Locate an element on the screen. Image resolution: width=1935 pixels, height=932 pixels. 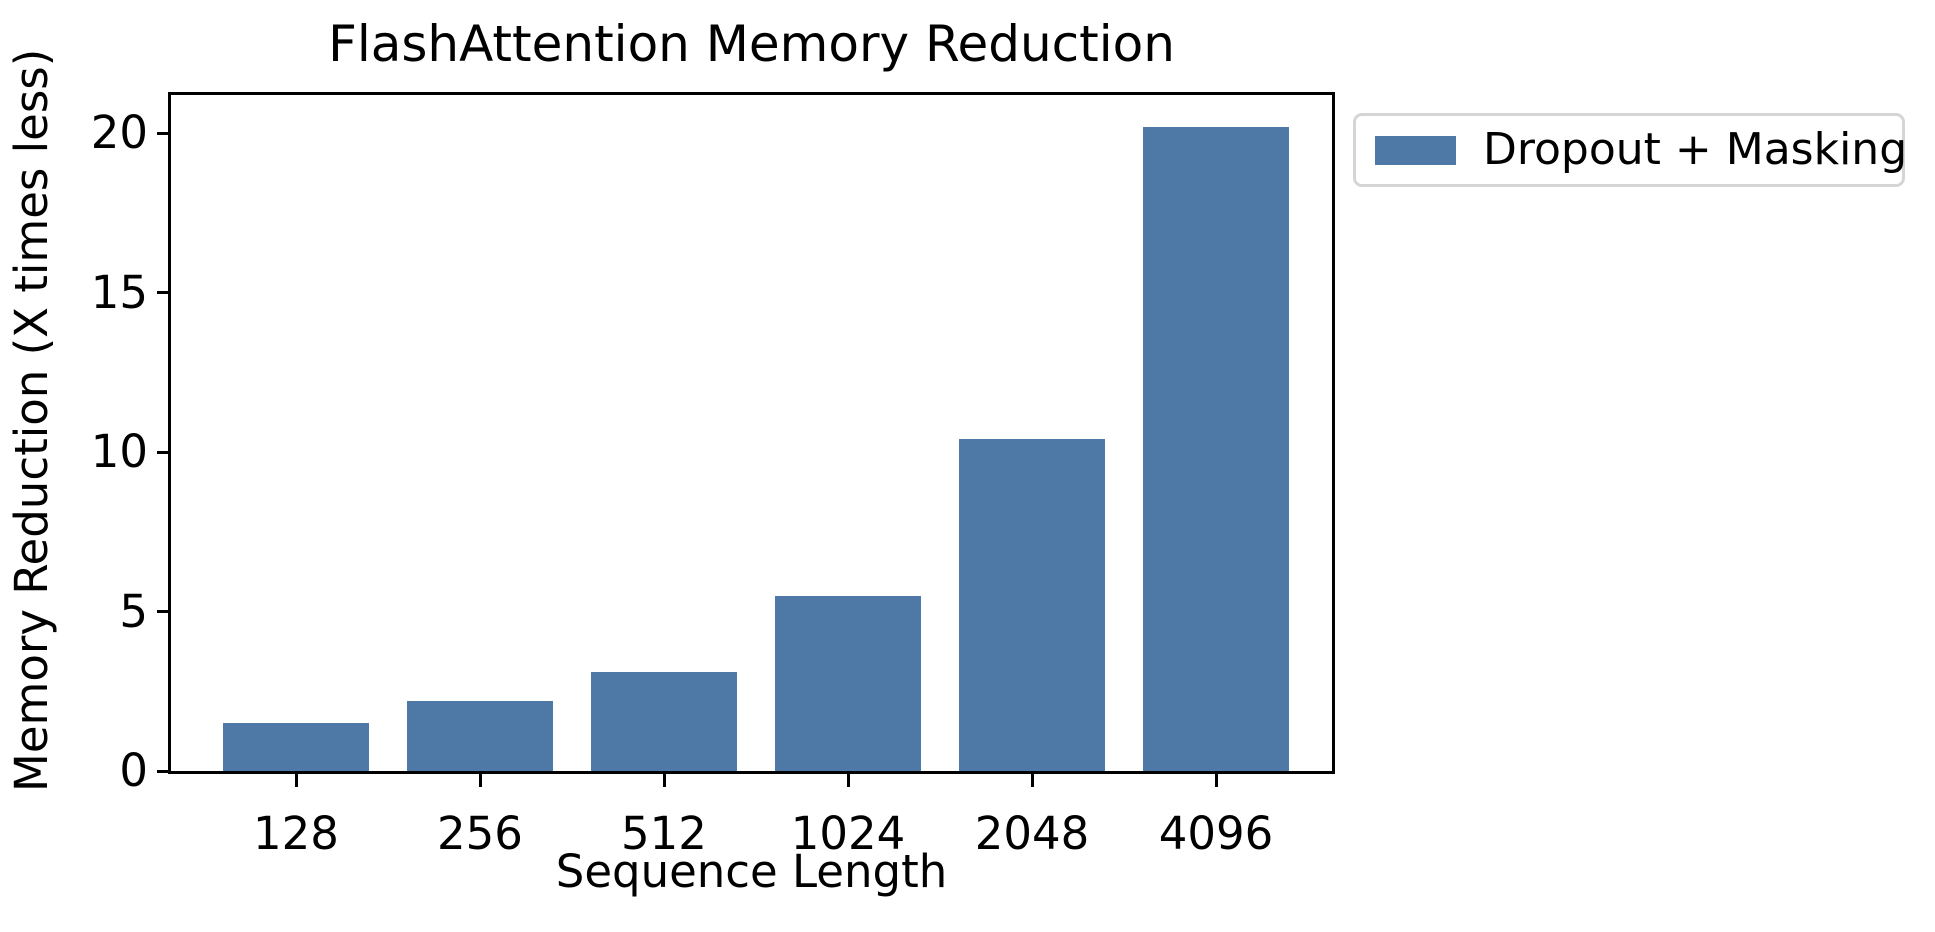
chart-title: FlashAttention Memory Reduction is located at coordinates (751, 44).